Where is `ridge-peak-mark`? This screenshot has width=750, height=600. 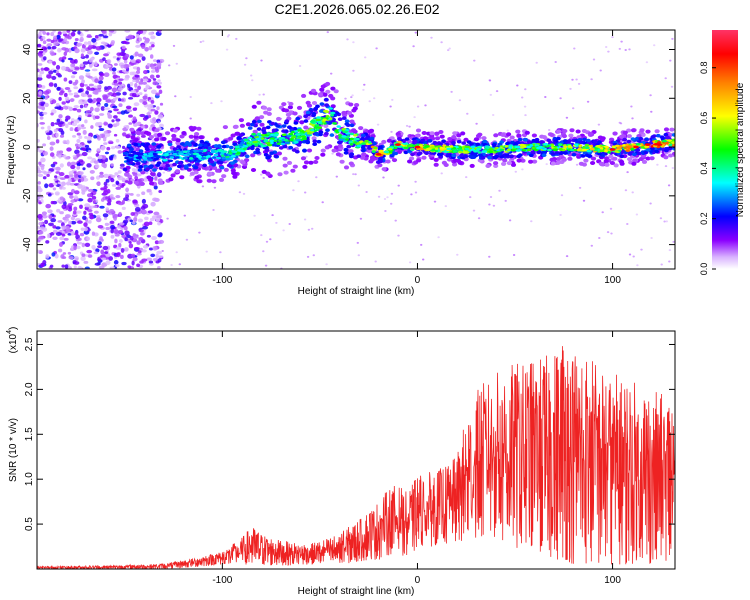 ridge-peak-mark is located at coordinates (612, 149).